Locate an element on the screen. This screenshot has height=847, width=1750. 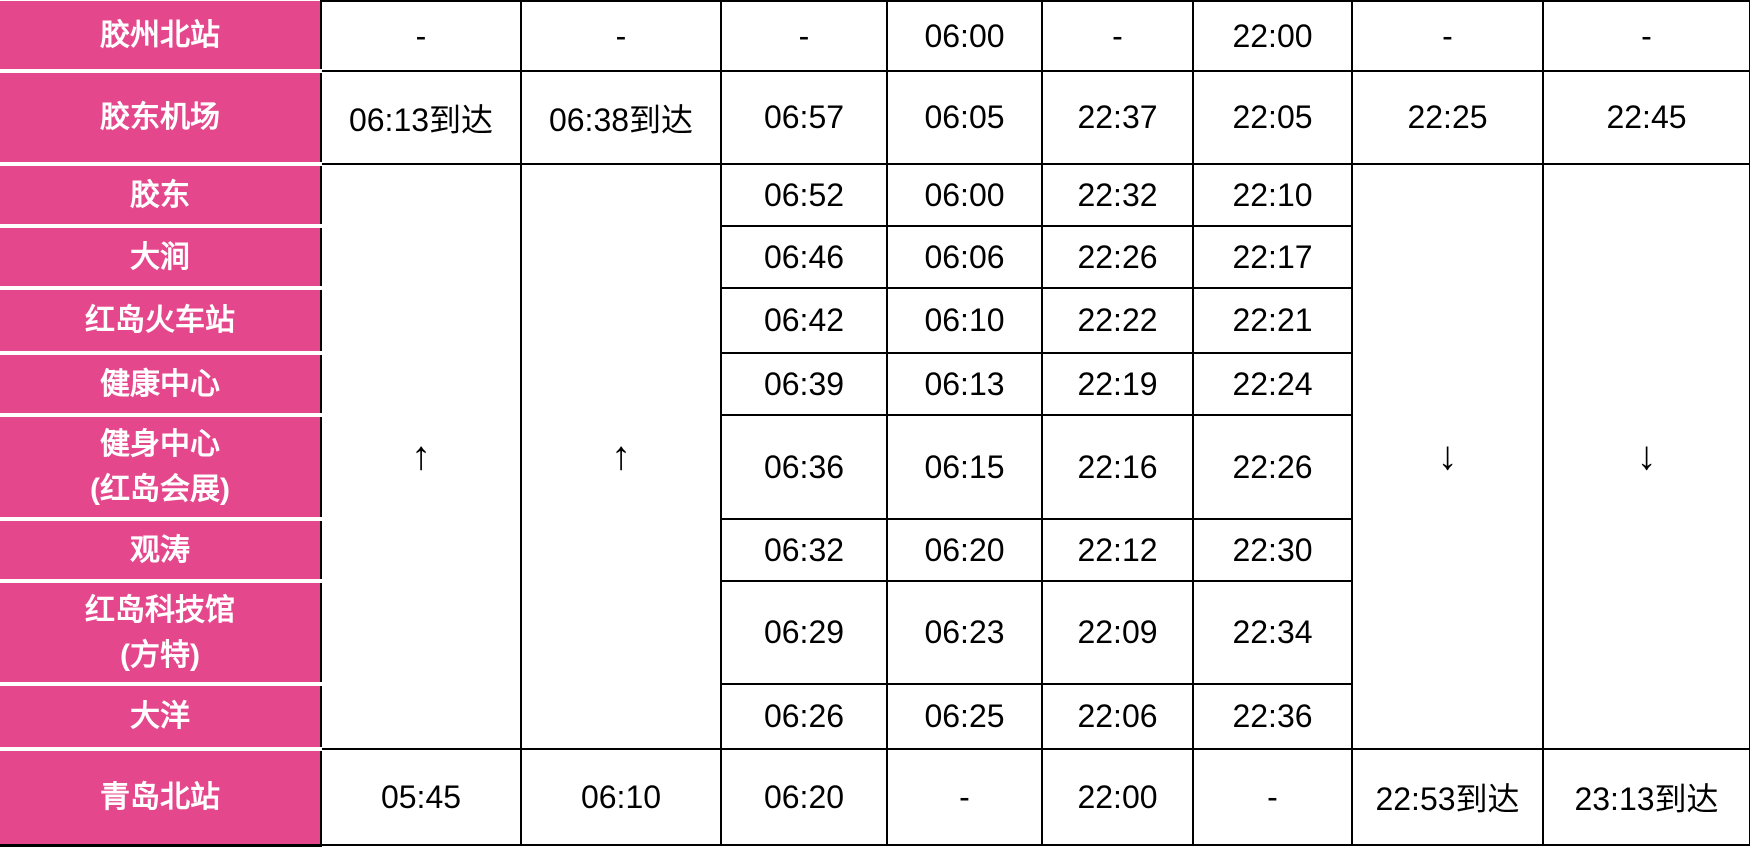
time-cell: 22:22 is located at coordinates (1117, 320).